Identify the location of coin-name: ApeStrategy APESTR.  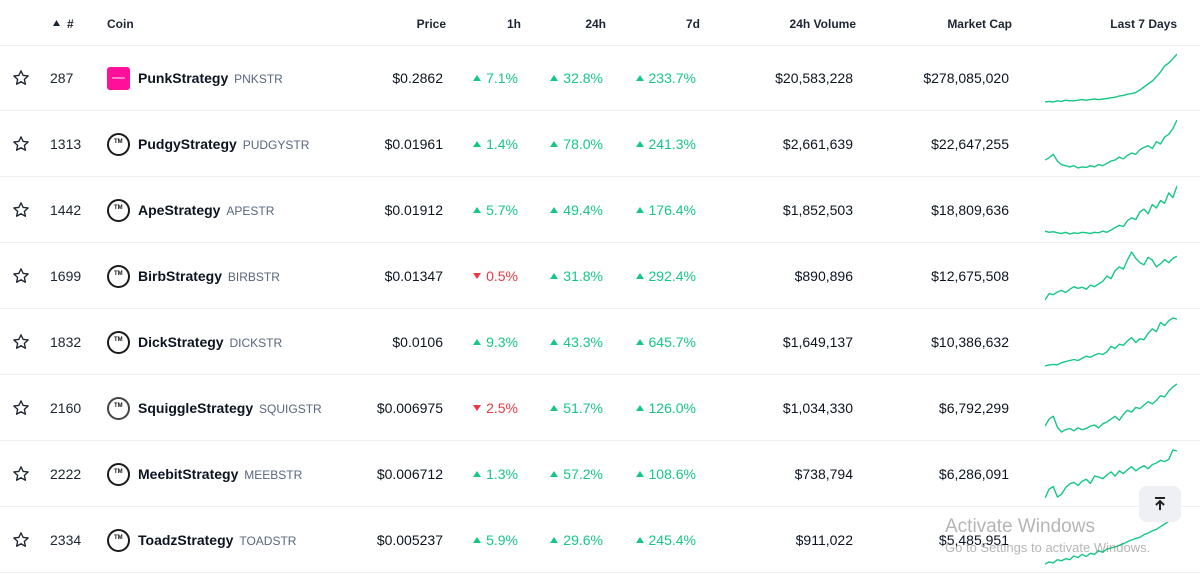
(206, 210).